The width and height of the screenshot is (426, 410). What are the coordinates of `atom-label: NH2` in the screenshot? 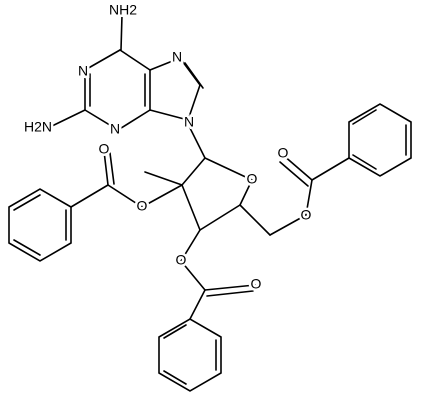 It's located at (123, 10).